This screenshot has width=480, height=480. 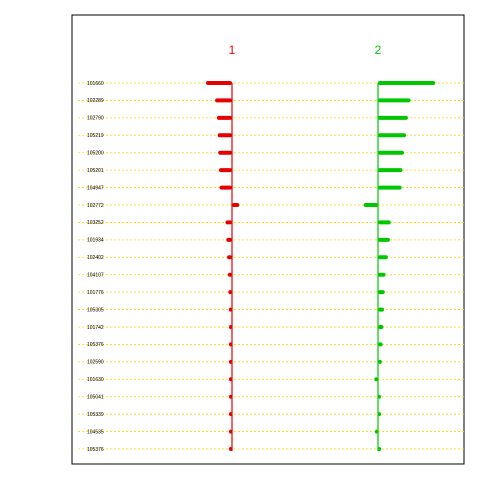 I want to click on row-label: 101742, so click(x=95, y=328).